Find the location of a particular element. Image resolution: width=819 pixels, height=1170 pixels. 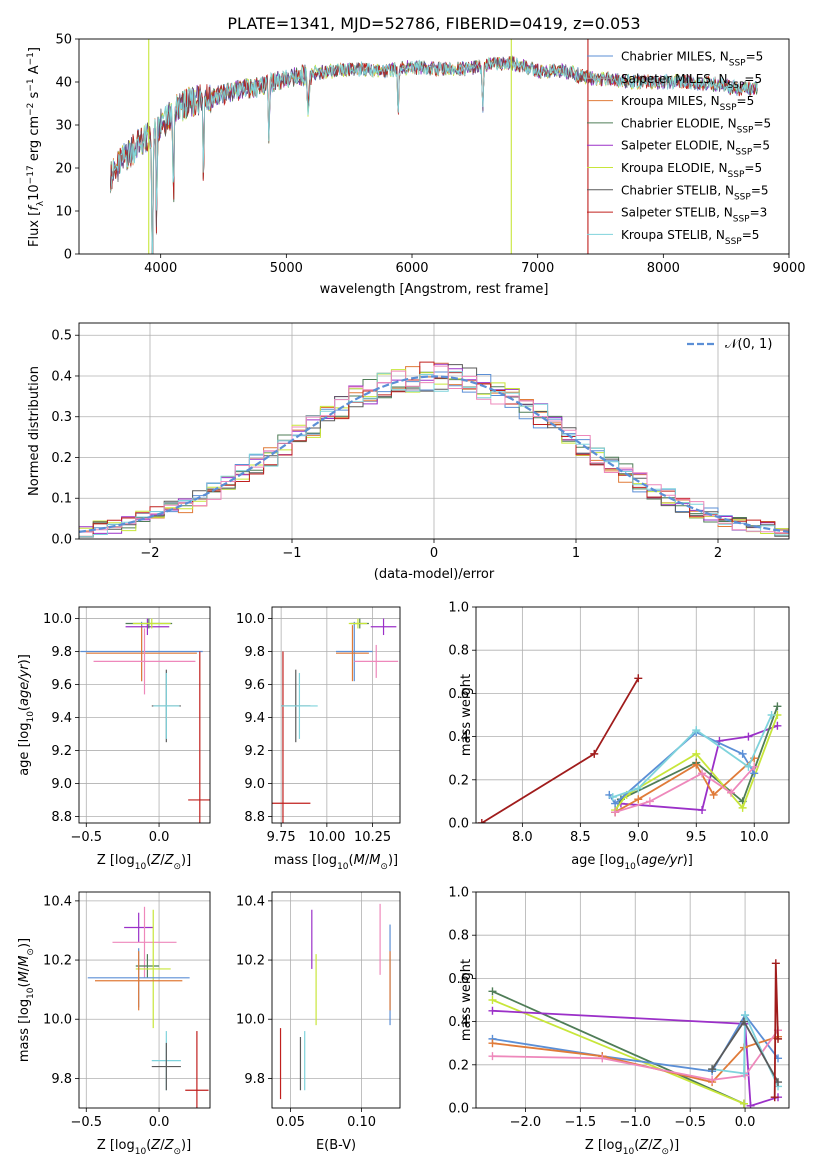

histogram-step is located at coordinates (434, 451).